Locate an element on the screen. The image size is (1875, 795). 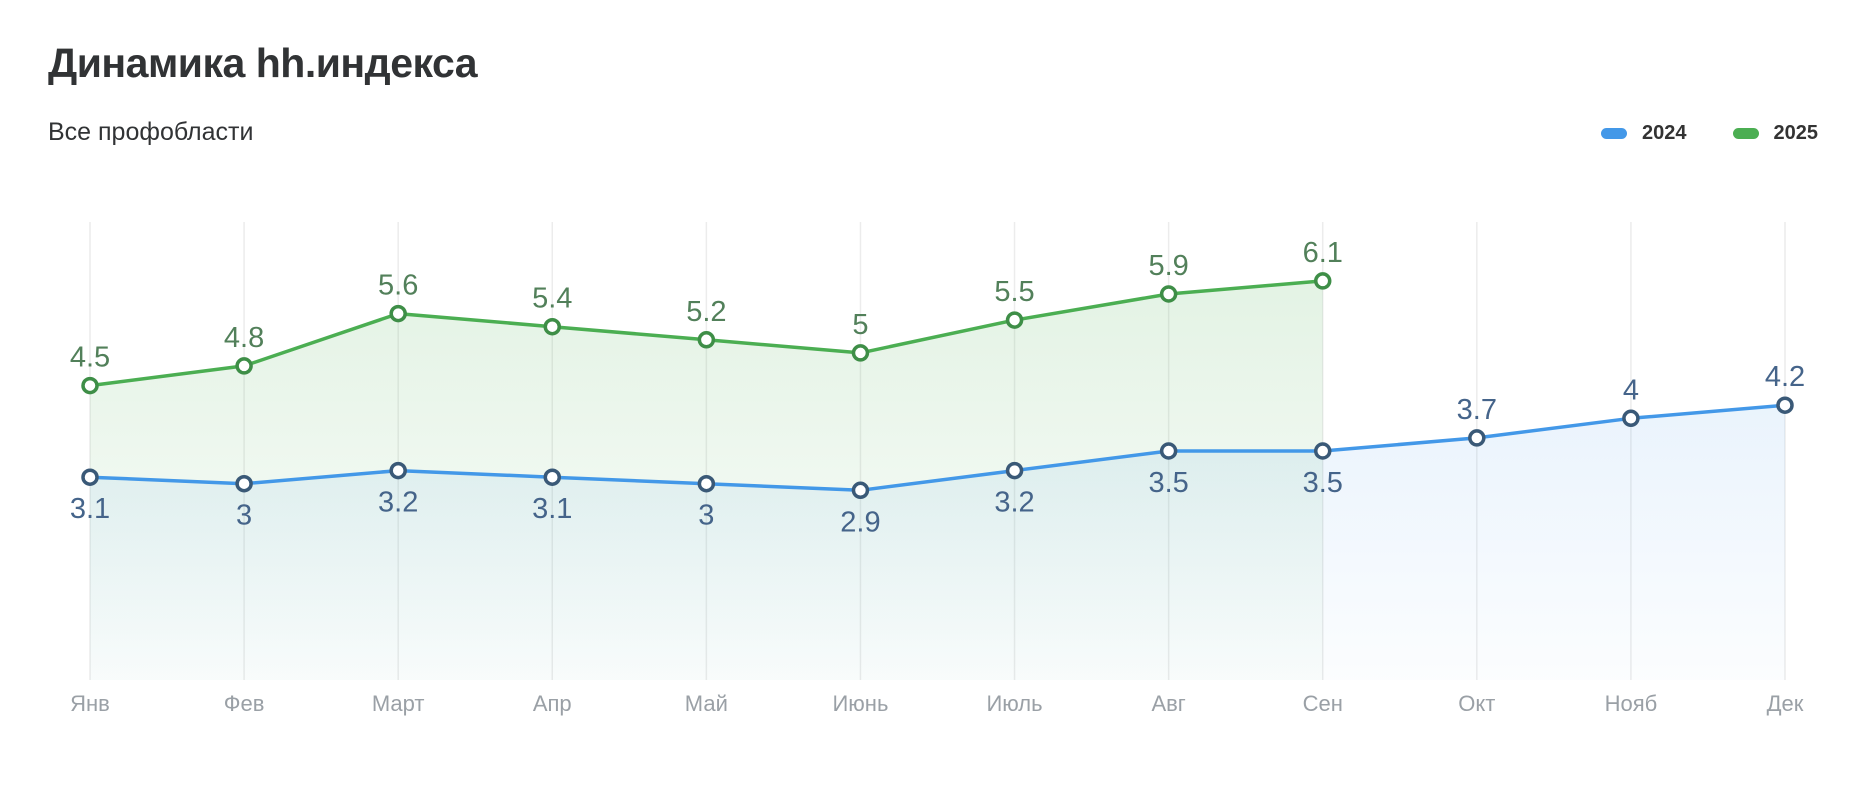
marker-2025-Сен is located at coordinates (1322, 281).